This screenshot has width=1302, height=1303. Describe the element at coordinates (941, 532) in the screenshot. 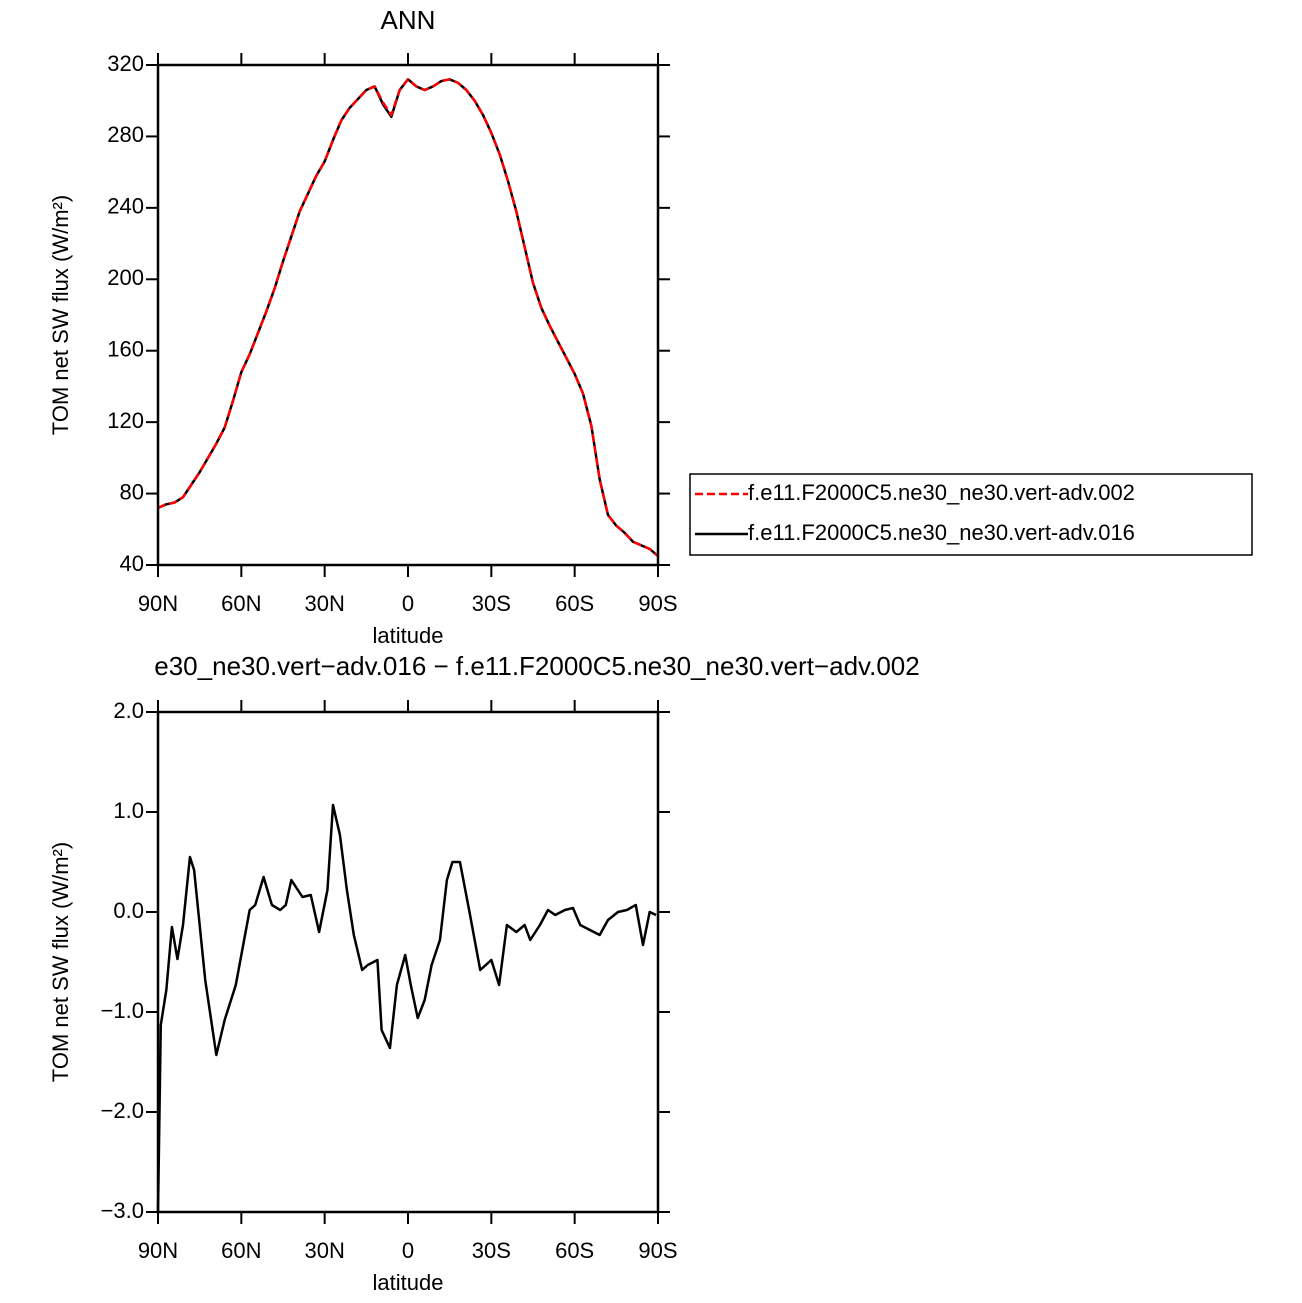

I see `legend-label: f.e11.F2000C5.ne30_ne30.vert-adv.016` at that location.